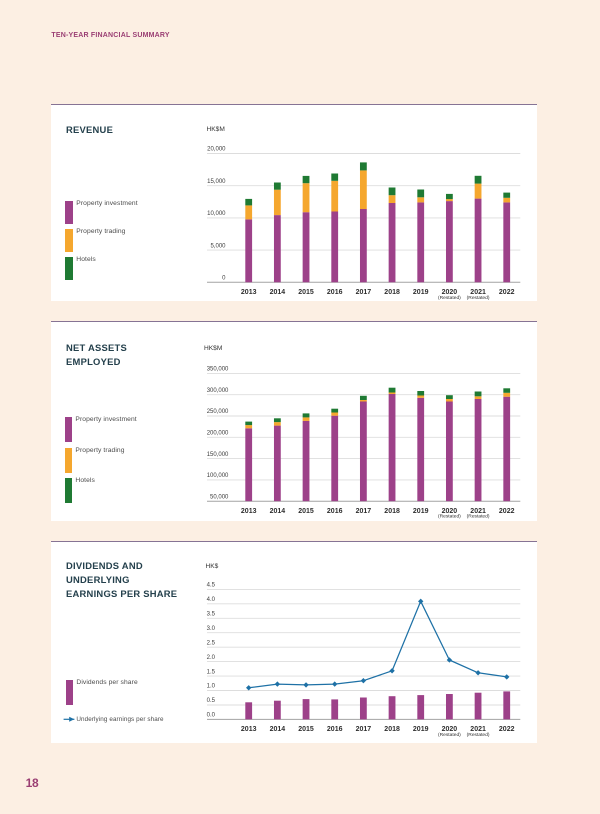  Describe the element at coordinates (211, 672) in the screenshot. I see `svg-text: 1.5` at that location.